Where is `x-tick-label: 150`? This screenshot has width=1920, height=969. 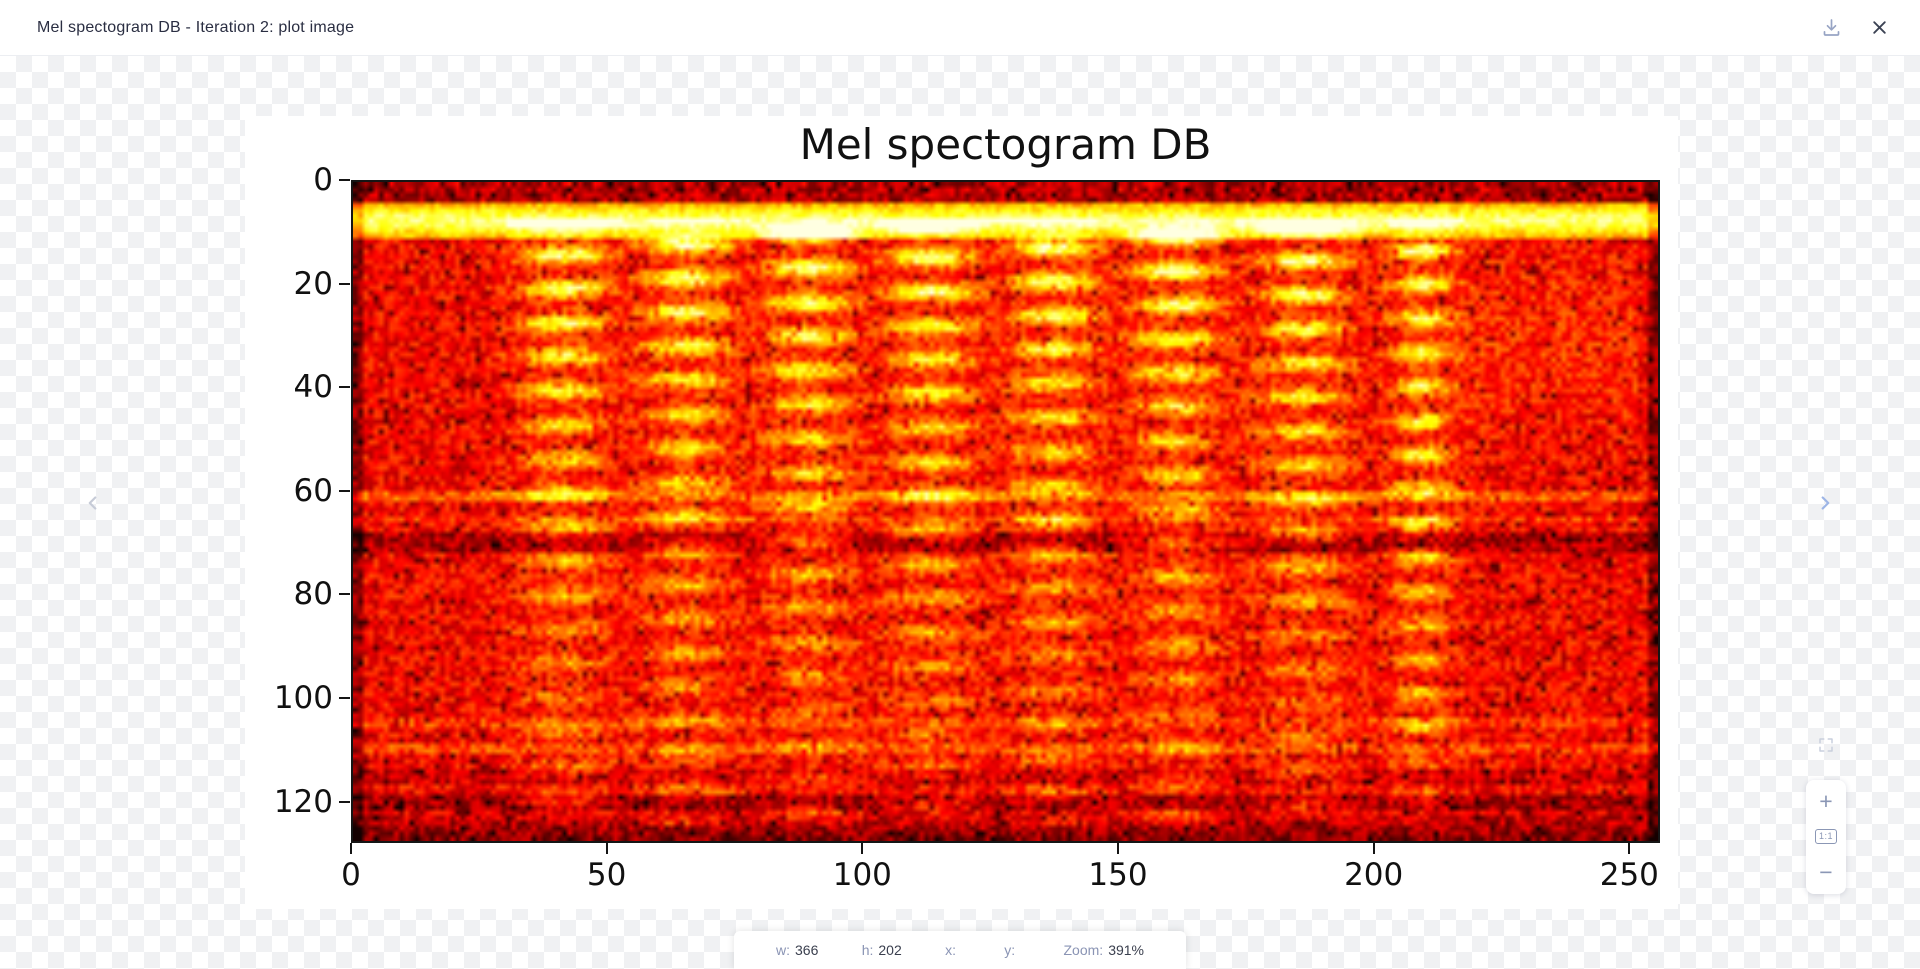 x-tick-label: 150 is located at coordinates (1118, 875).